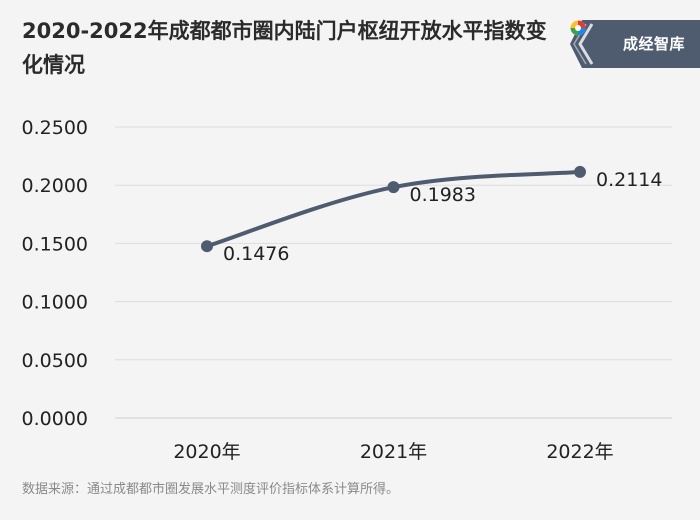  What do you see at coordinates (443, 195) in the screenshot?
I see `data-label: 0.1983` at bounding box center [443, 195].